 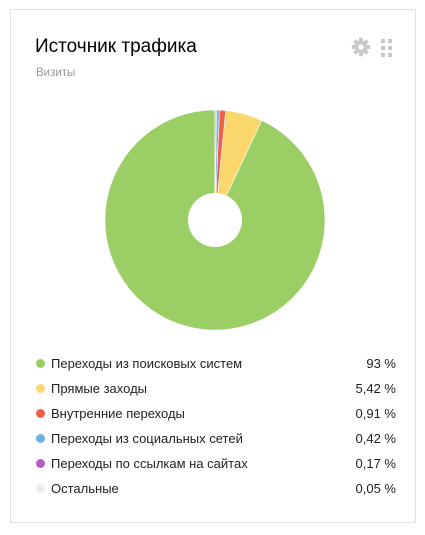 What do you see at coordinates (381, 363) in the screenshot?
I see `legend-value: 93 %` at bounding box center [381, 363].